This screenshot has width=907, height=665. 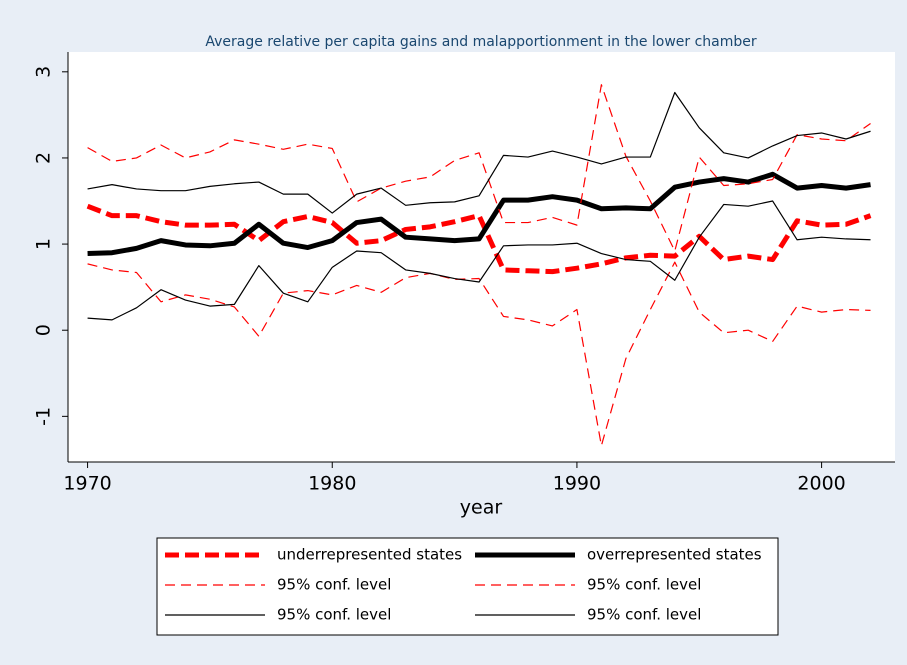 What do you see at coordinates (332, 484) in the screenshot?
I see `x-tick-label: 1980` at bounding box center [332, 484].